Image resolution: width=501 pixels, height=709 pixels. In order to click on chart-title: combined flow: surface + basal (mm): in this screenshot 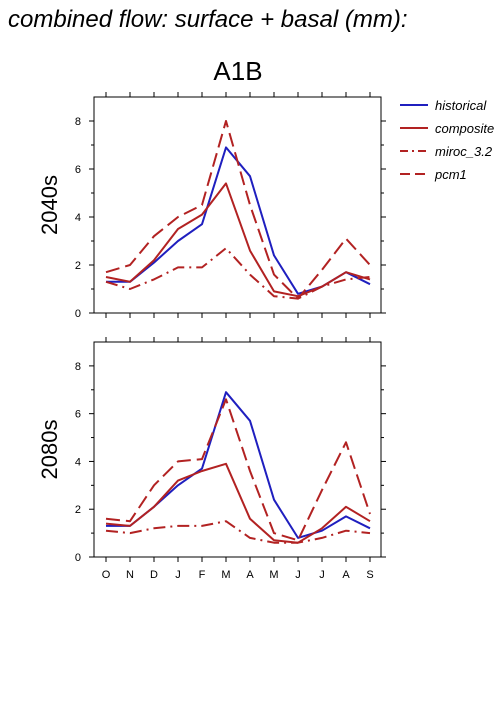, I will do `click(208, 19)`.